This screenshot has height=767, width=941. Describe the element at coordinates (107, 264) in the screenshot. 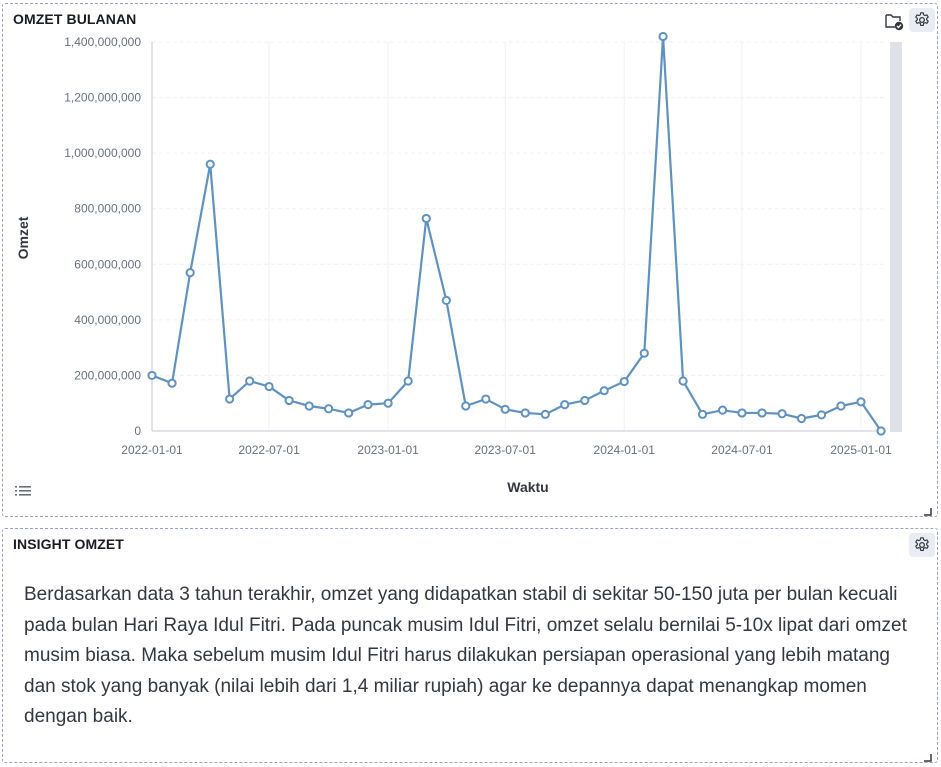

I see `y-tick-label: 600,000,000` at that location.